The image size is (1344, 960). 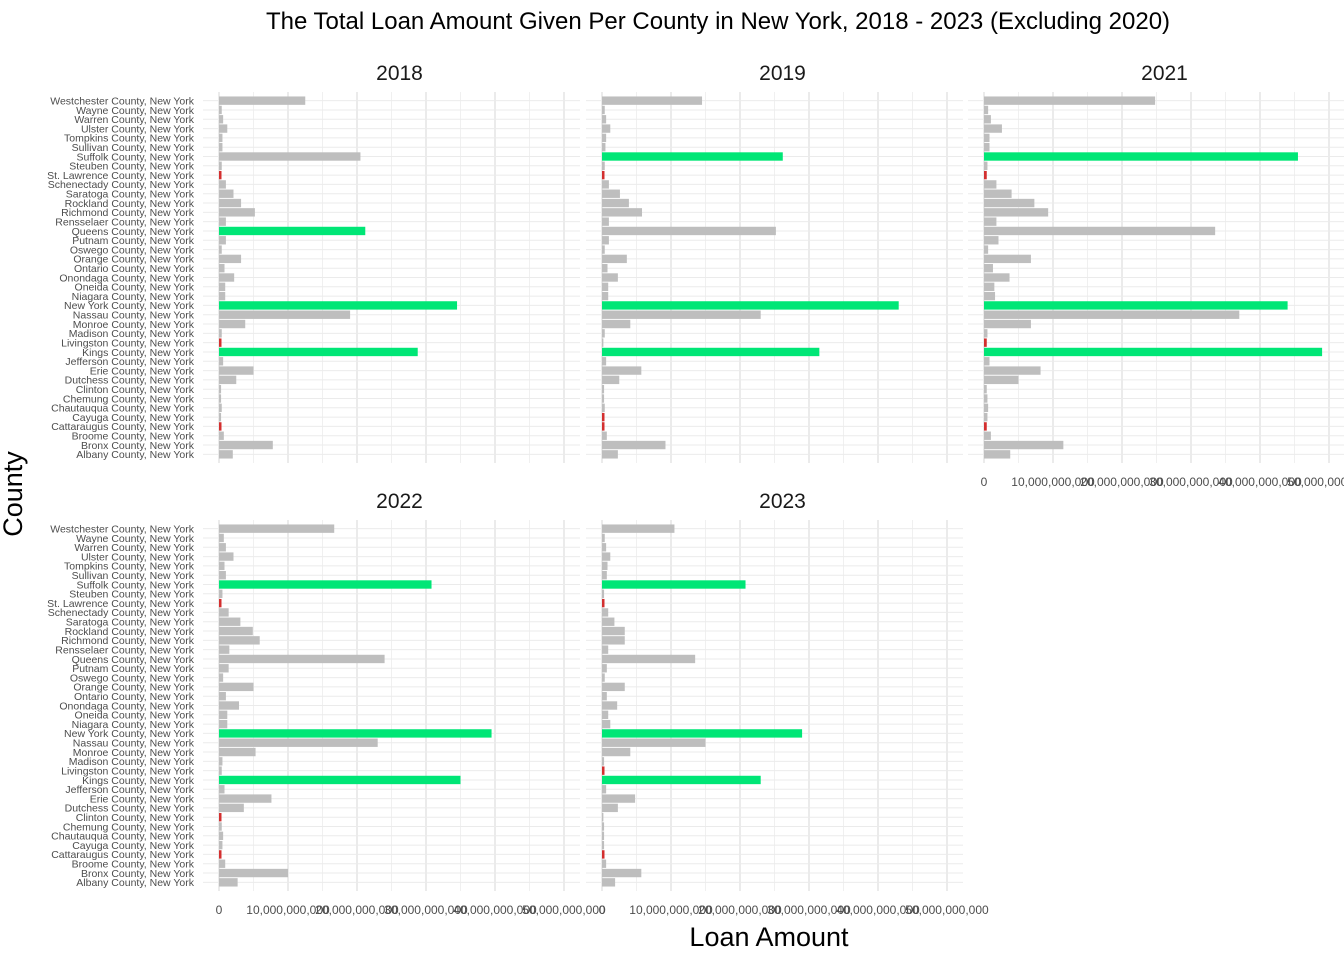 I want to click on y-tick-label: Erie County, New York, so click(x=142, y=371).